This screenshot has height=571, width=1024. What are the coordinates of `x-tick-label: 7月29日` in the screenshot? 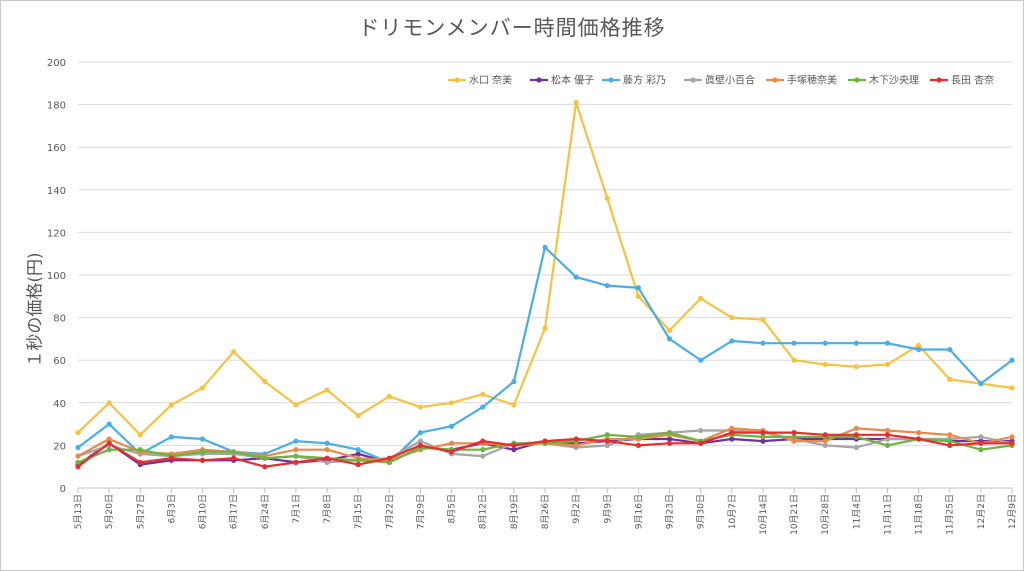 It's located at (420, 511).